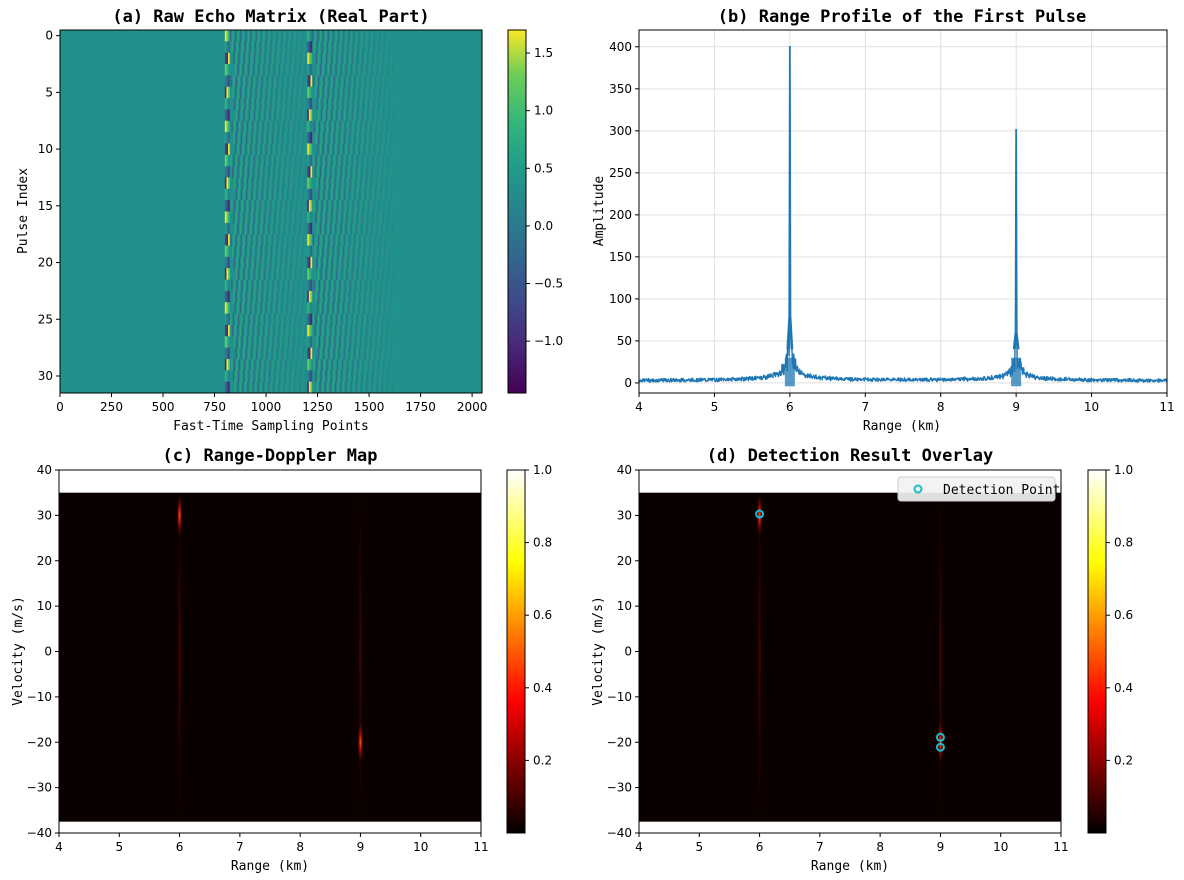  What do you see at coordinates (45, 319) in the screenshot?
I see `chart_data.0.y_ticks-tick-label: 25` at bounding box center [45, 319].